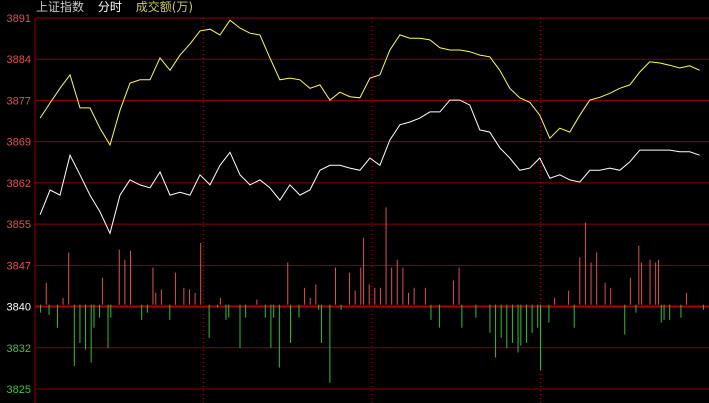  I want to click on chart-header: 上证指数 分时 成交额(万), so click(119, 8).